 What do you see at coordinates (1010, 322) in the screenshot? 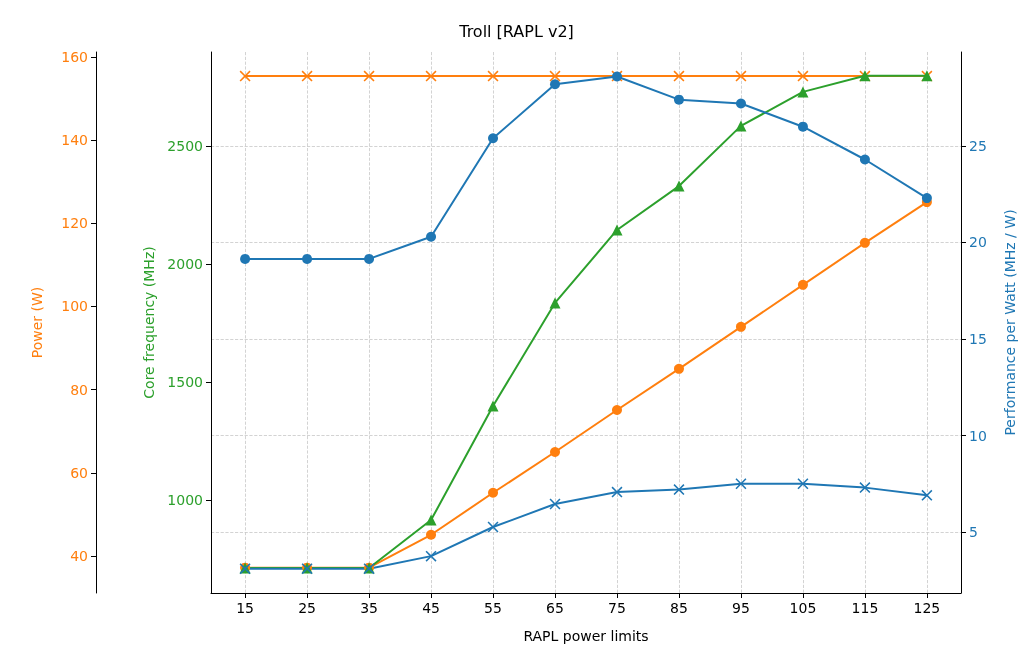
I see `y2-axis-title: Performance per Watt (MHz / W)` at bounding box center [1010, 322].